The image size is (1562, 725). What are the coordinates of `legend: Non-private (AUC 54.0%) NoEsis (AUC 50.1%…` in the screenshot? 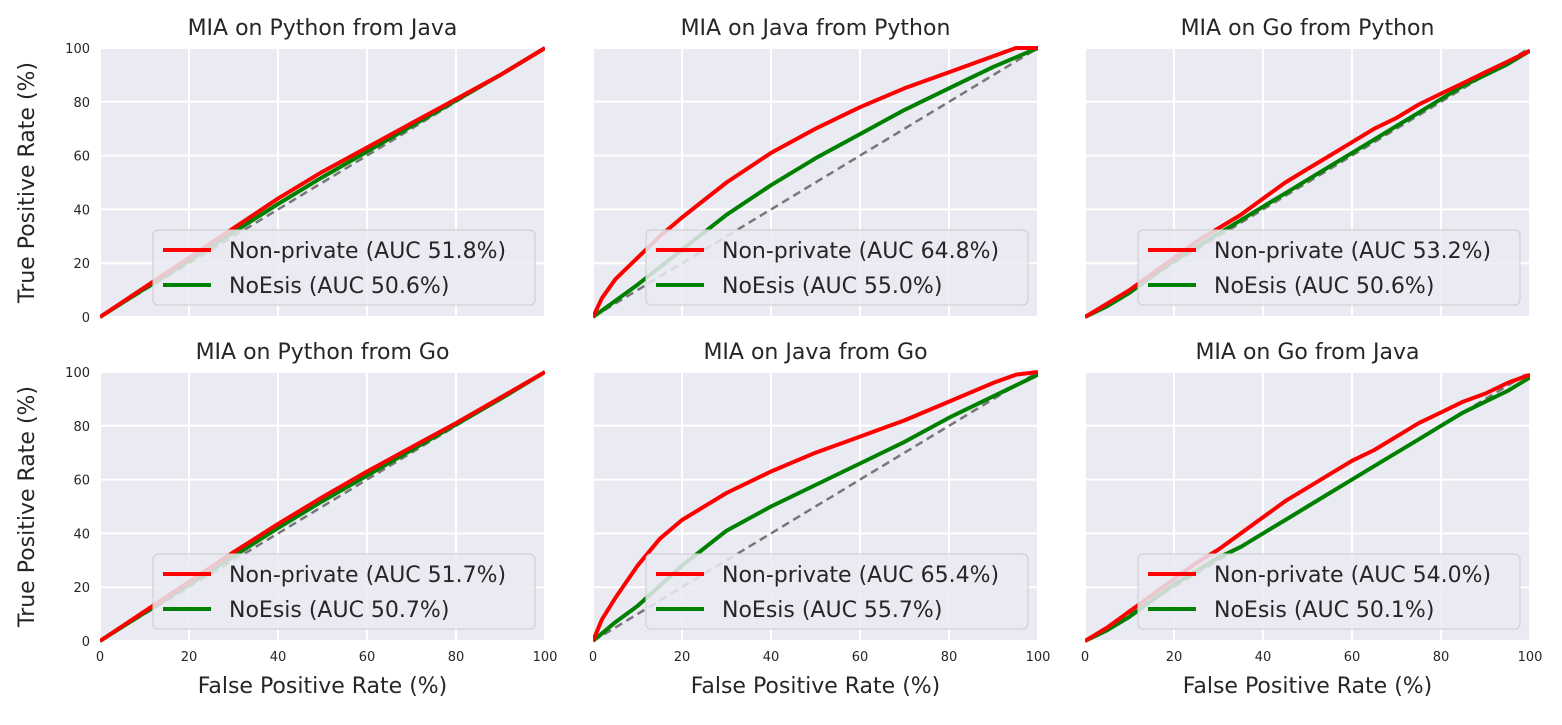 It's located at (1329, 591).